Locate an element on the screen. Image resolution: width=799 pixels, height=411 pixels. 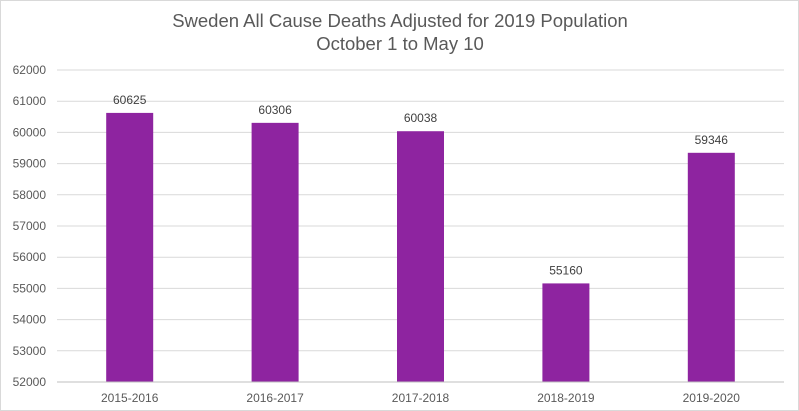
y-tick-label: 54000 is located at coordinates (30, 320).